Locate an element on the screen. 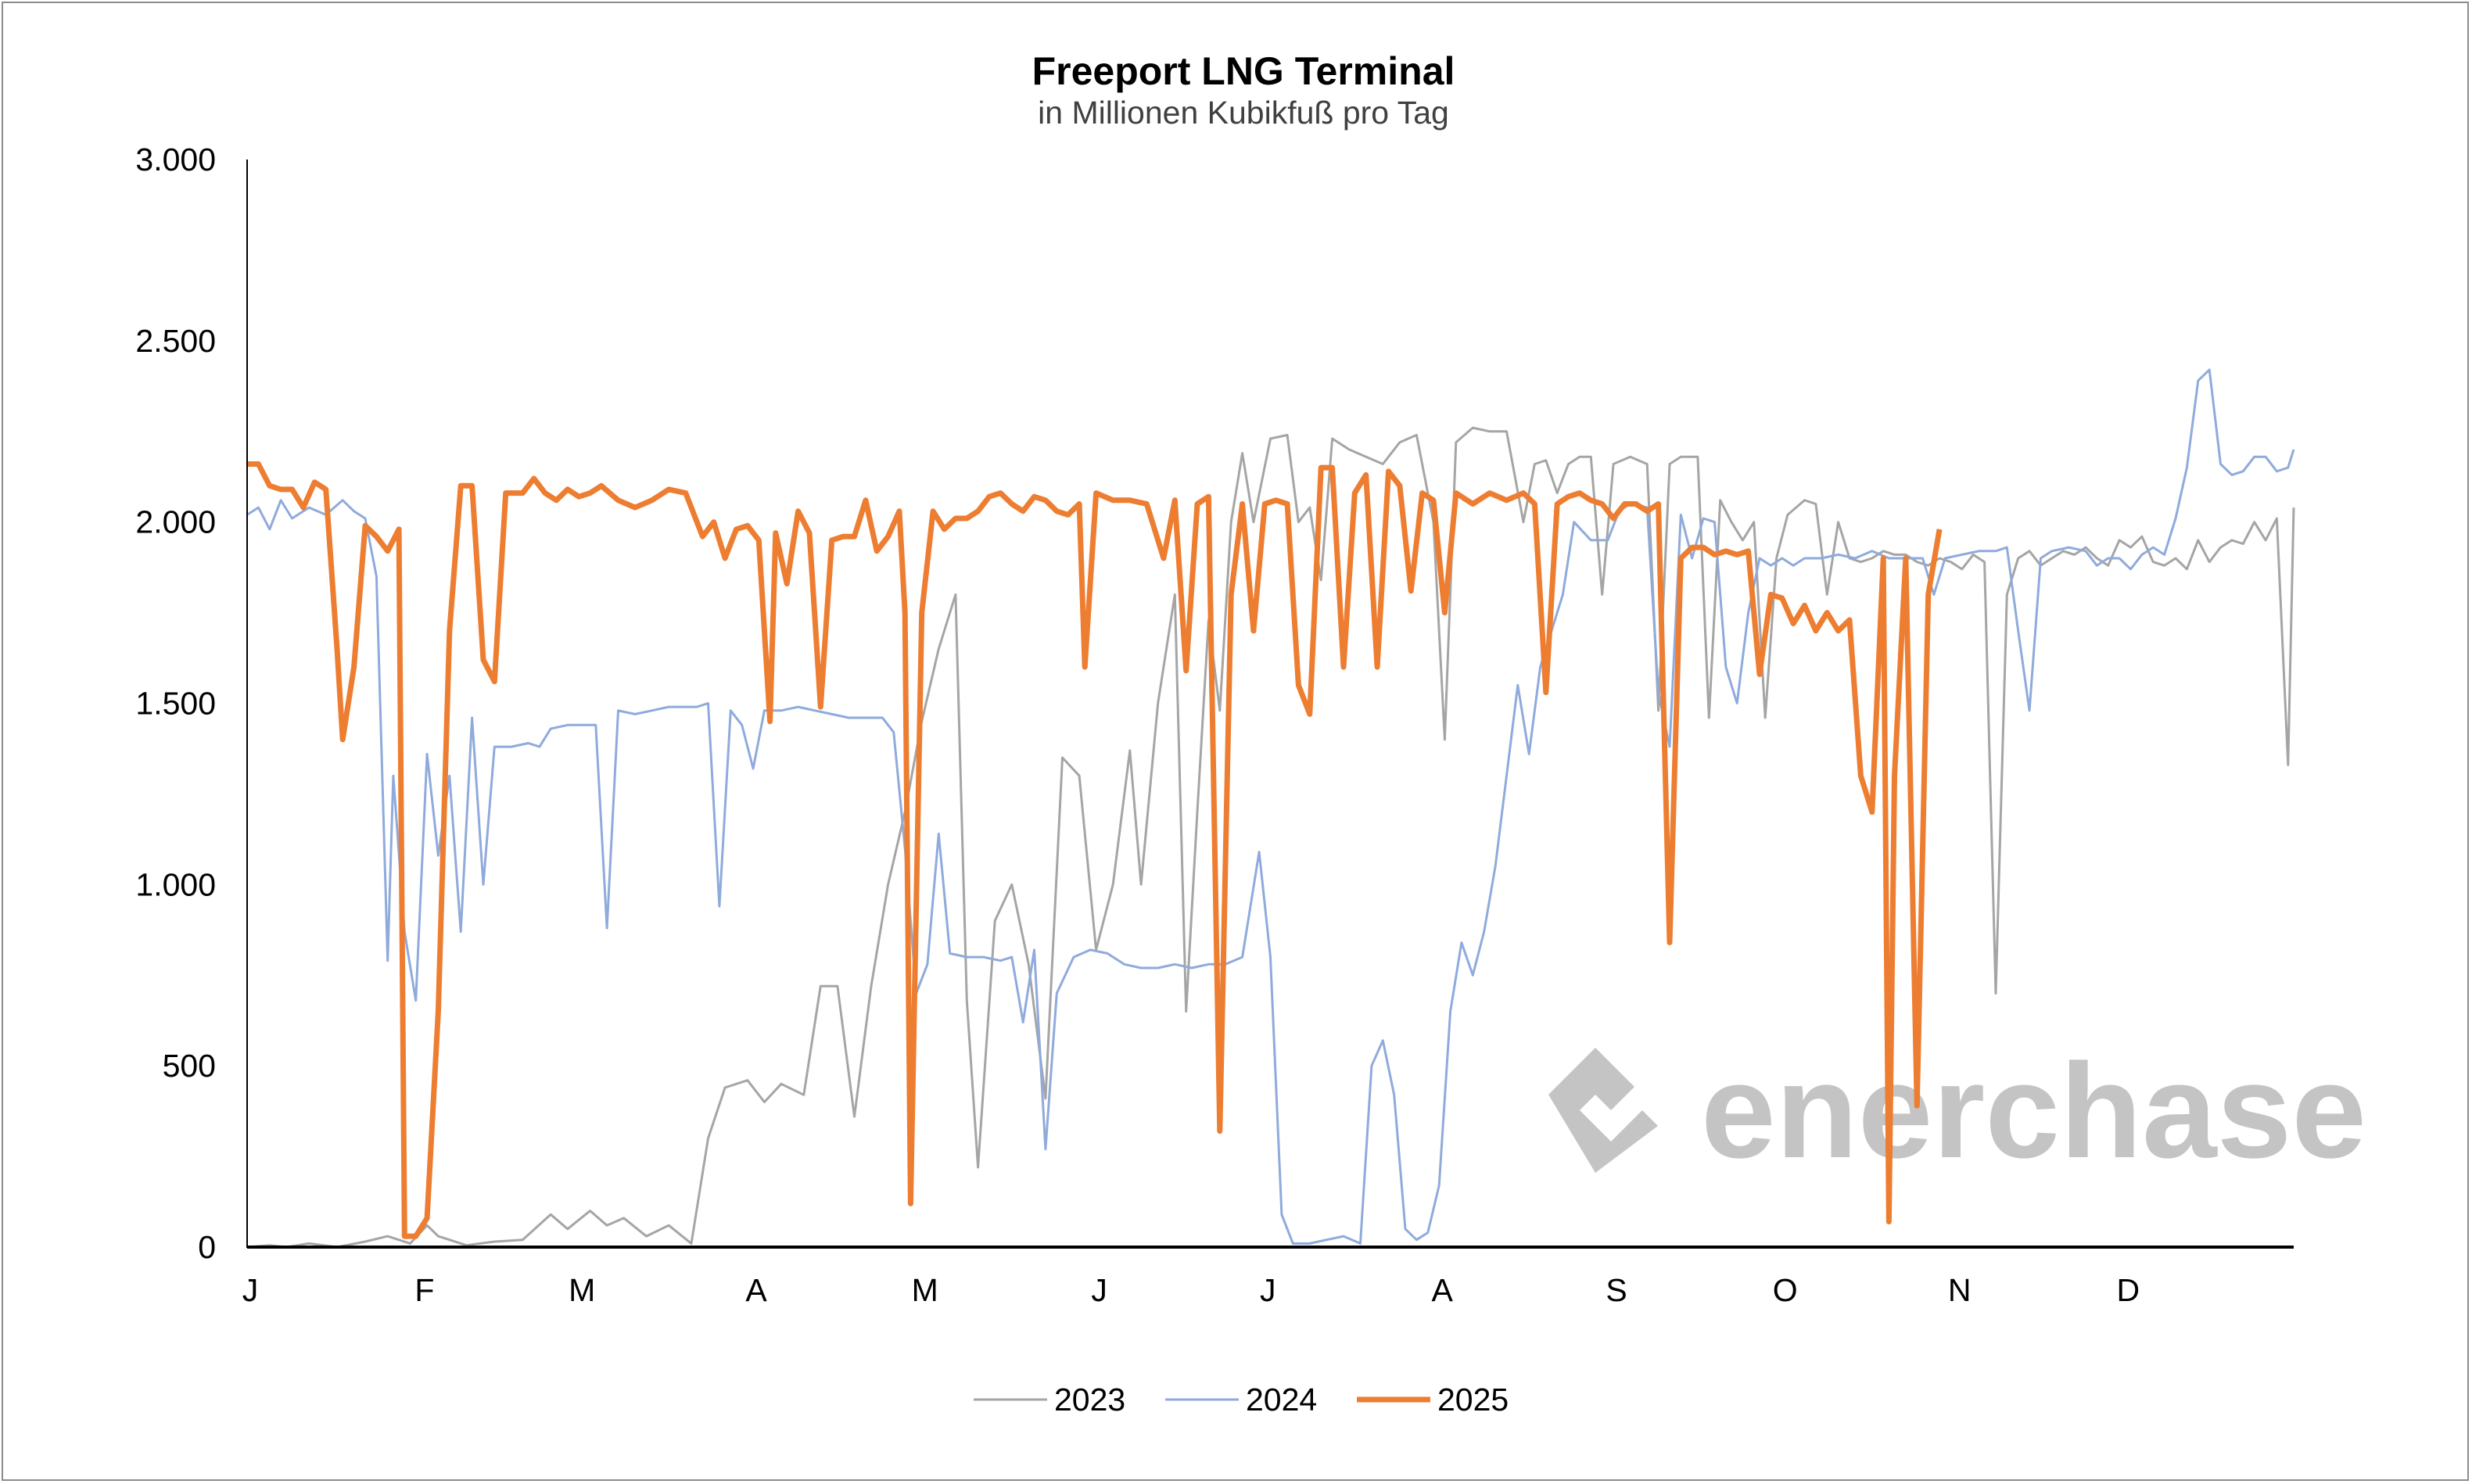 Image resolution: width=2472 pixels, height=1484 pixels. y-tick-label: 1.000 is located at coordinates (175, 884).